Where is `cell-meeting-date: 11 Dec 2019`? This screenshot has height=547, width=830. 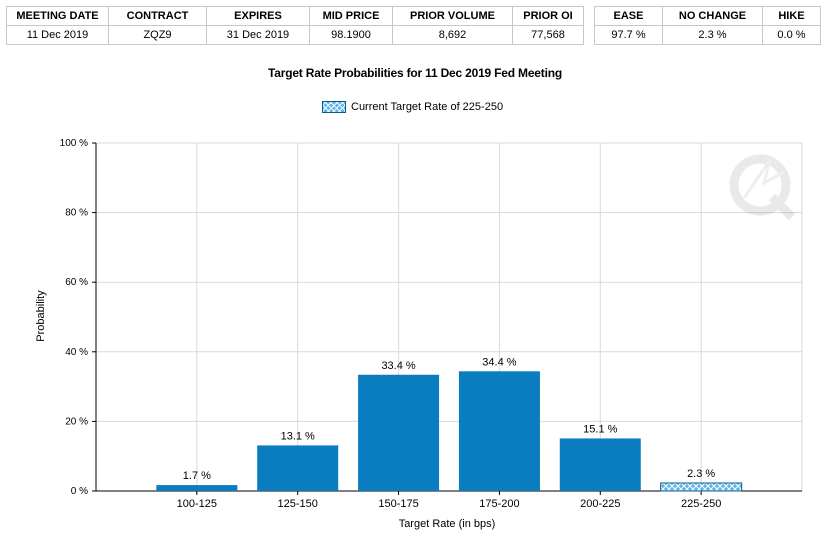
cell-meeting-date: 11 Dec 2019 is located at coordinates (57, 35).